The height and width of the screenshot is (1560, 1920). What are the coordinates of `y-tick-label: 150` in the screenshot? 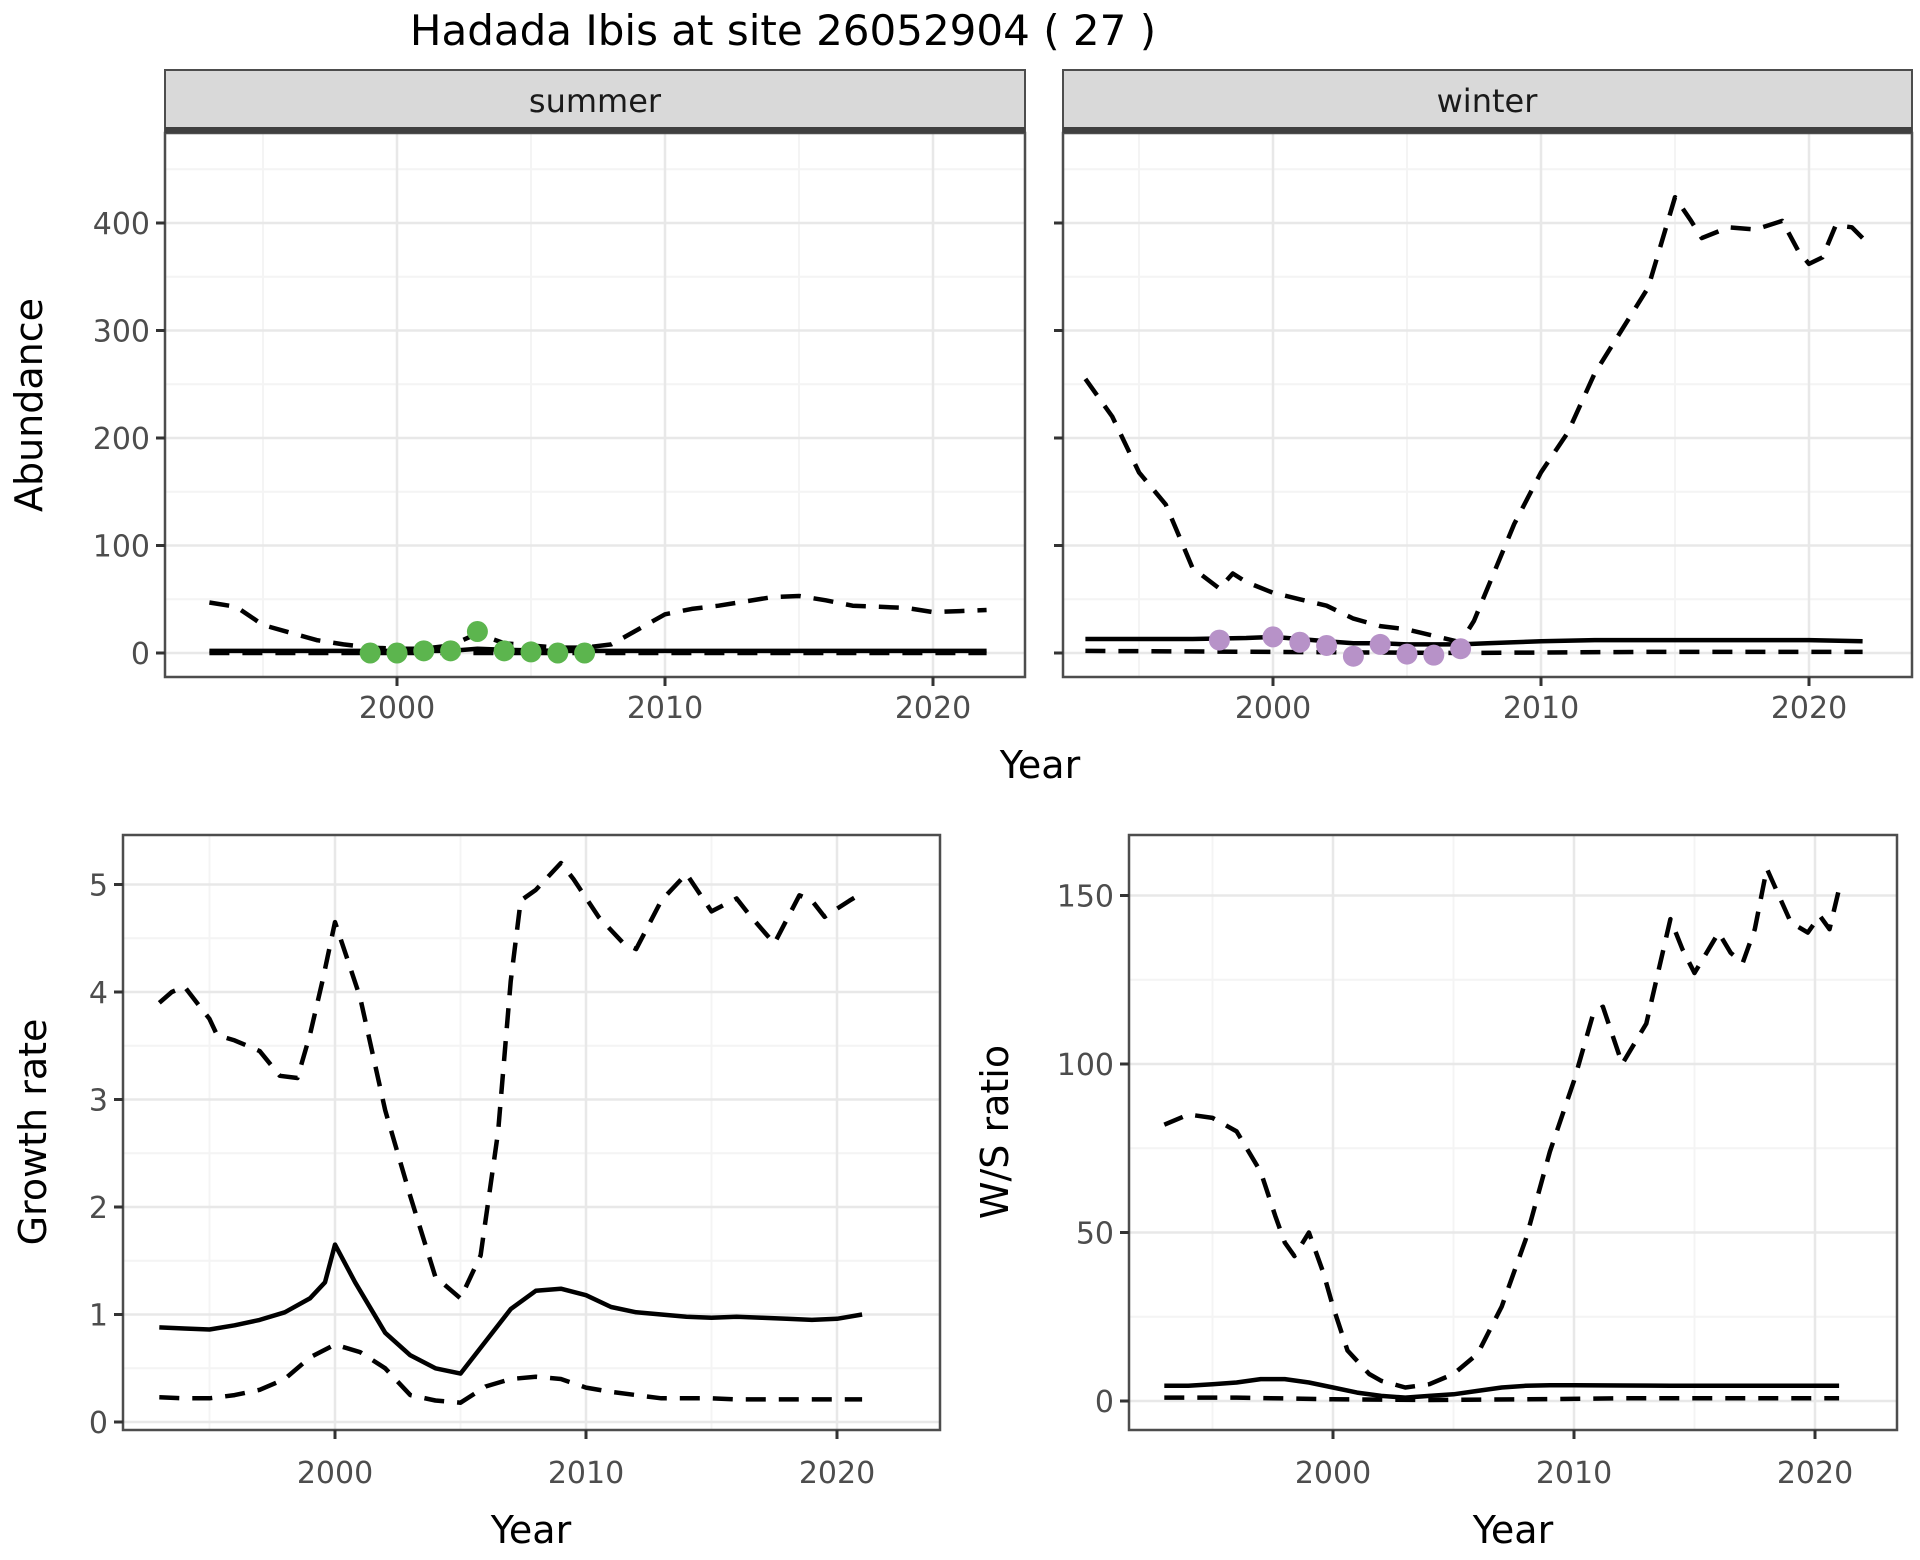 It's located at (1085, 897).